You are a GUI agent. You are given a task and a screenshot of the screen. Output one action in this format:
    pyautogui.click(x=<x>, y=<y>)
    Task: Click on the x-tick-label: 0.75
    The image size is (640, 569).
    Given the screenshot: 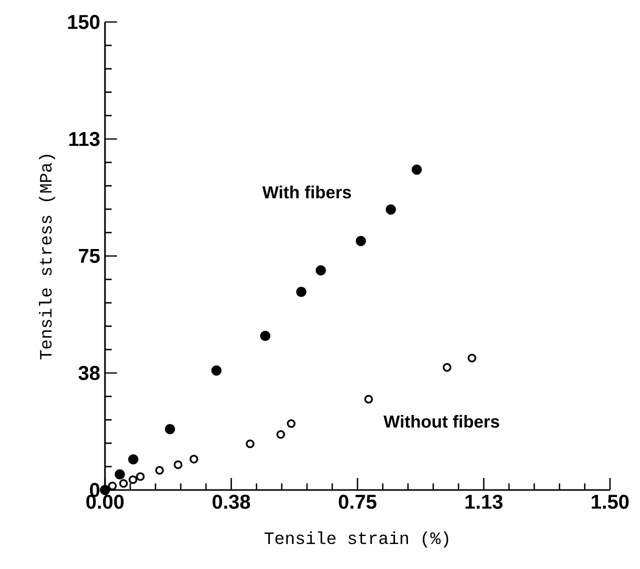 What is the action you would take?
    pyautogui.click(x=357, y=501)
    